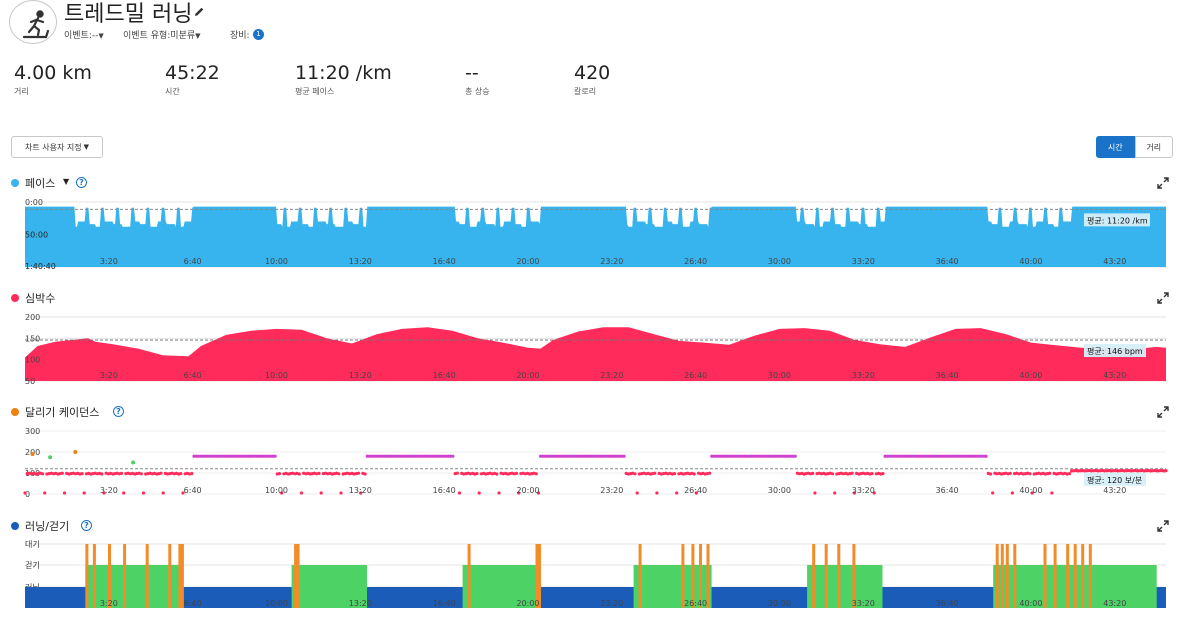 This screenshot has height=621, width=1180. Describe the element at coordinates (128, 14) in the screenshot. I see `page-title: 트레드밀 러닝` at that location.